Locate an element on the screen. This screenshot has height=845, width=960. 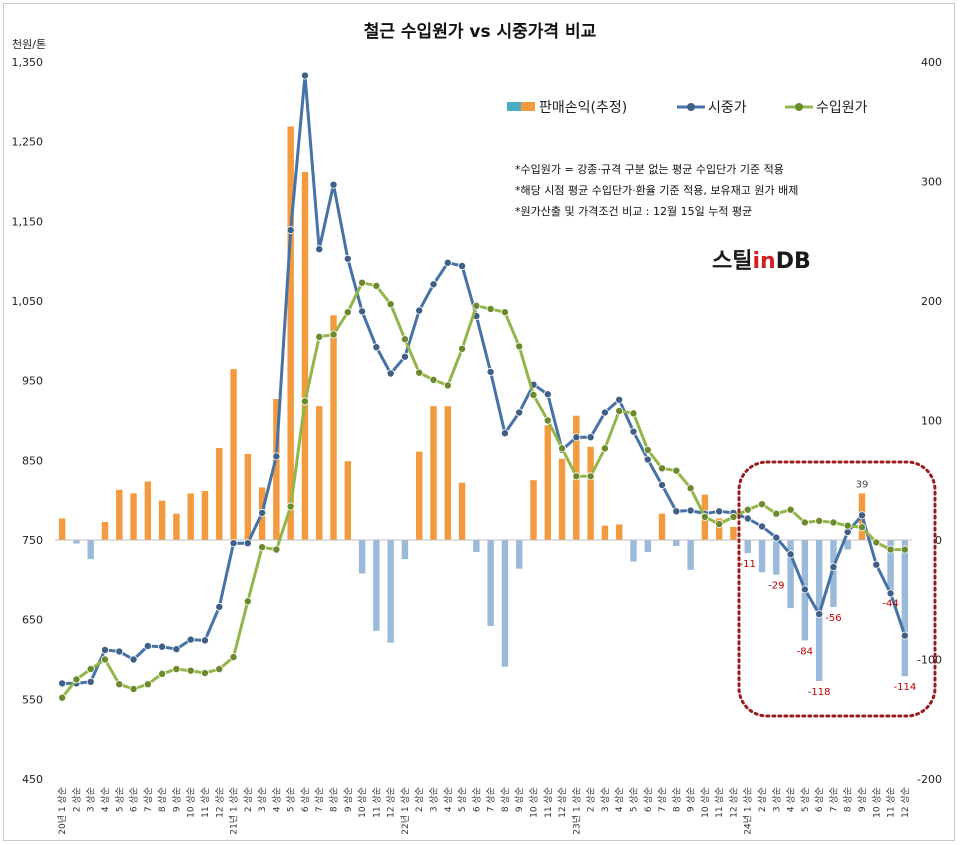
data-labels: -11 -29 -56 -84 -118 39 -44 -114 is located at coordinates (828, 588).